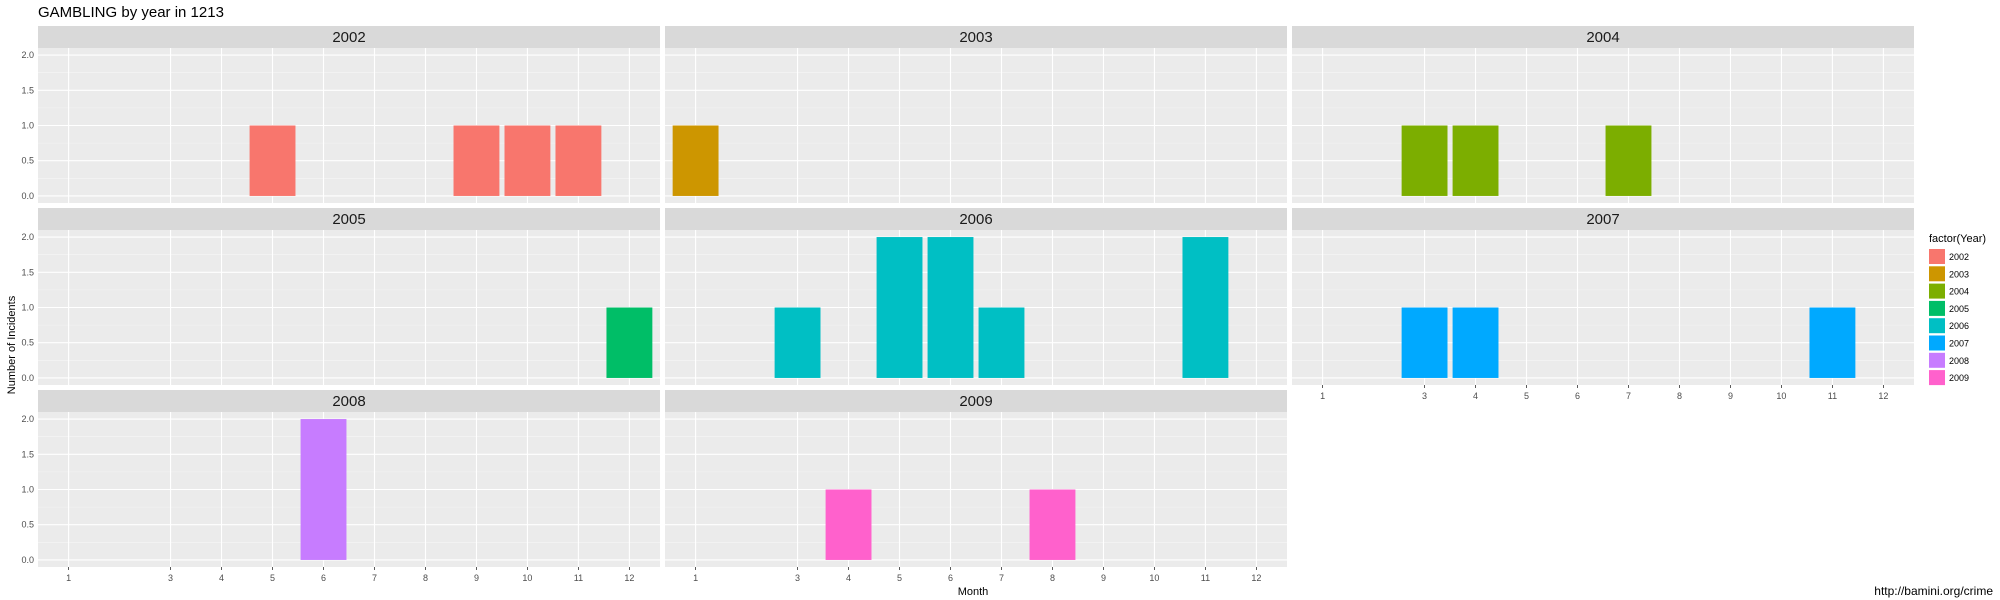  I want to click on facet-panel-2009: 2009 1 3 4 5 6 7 8 9 10 11 12, so click(976, 486).